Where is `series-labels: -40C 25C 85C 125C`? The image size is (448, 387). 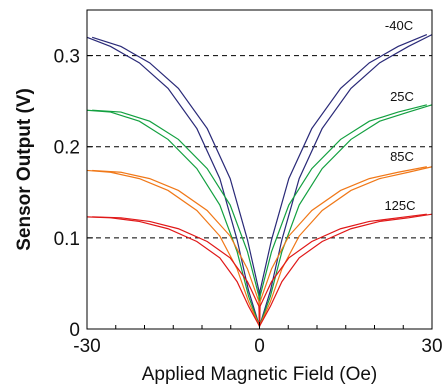 series-labels: -40C 25C 85C 125C is located at coordinates (399, 115).